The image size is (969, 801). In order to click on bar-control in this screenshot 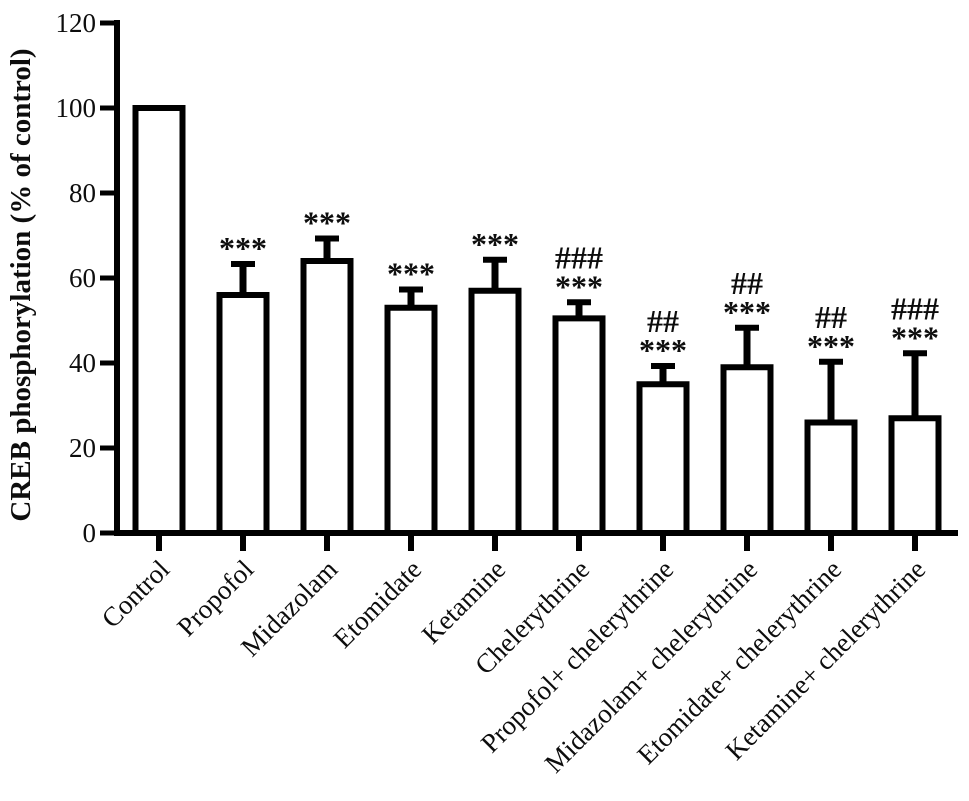, I will do `click(159, 320)`.